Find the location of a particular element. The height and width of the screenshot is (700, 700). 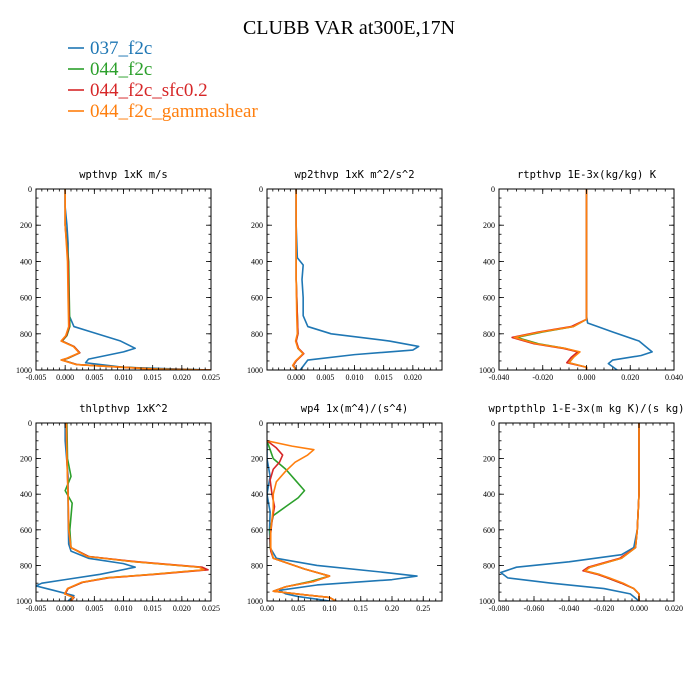

panel-title: wprtpthlp 1-E-3x(m kg K)/(s kg) is located at coordinates (587, 409).